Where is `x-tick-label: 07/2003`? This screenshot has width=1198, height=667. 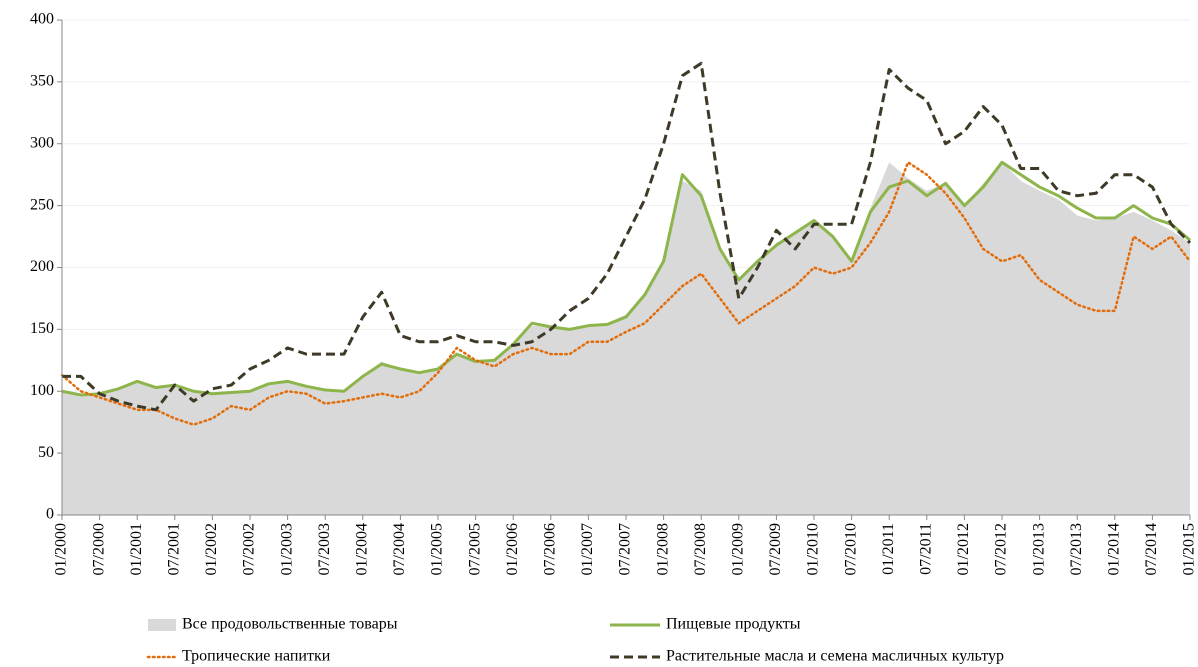
x-tick-label: 07/2003 is located at coordinates (324, 549).